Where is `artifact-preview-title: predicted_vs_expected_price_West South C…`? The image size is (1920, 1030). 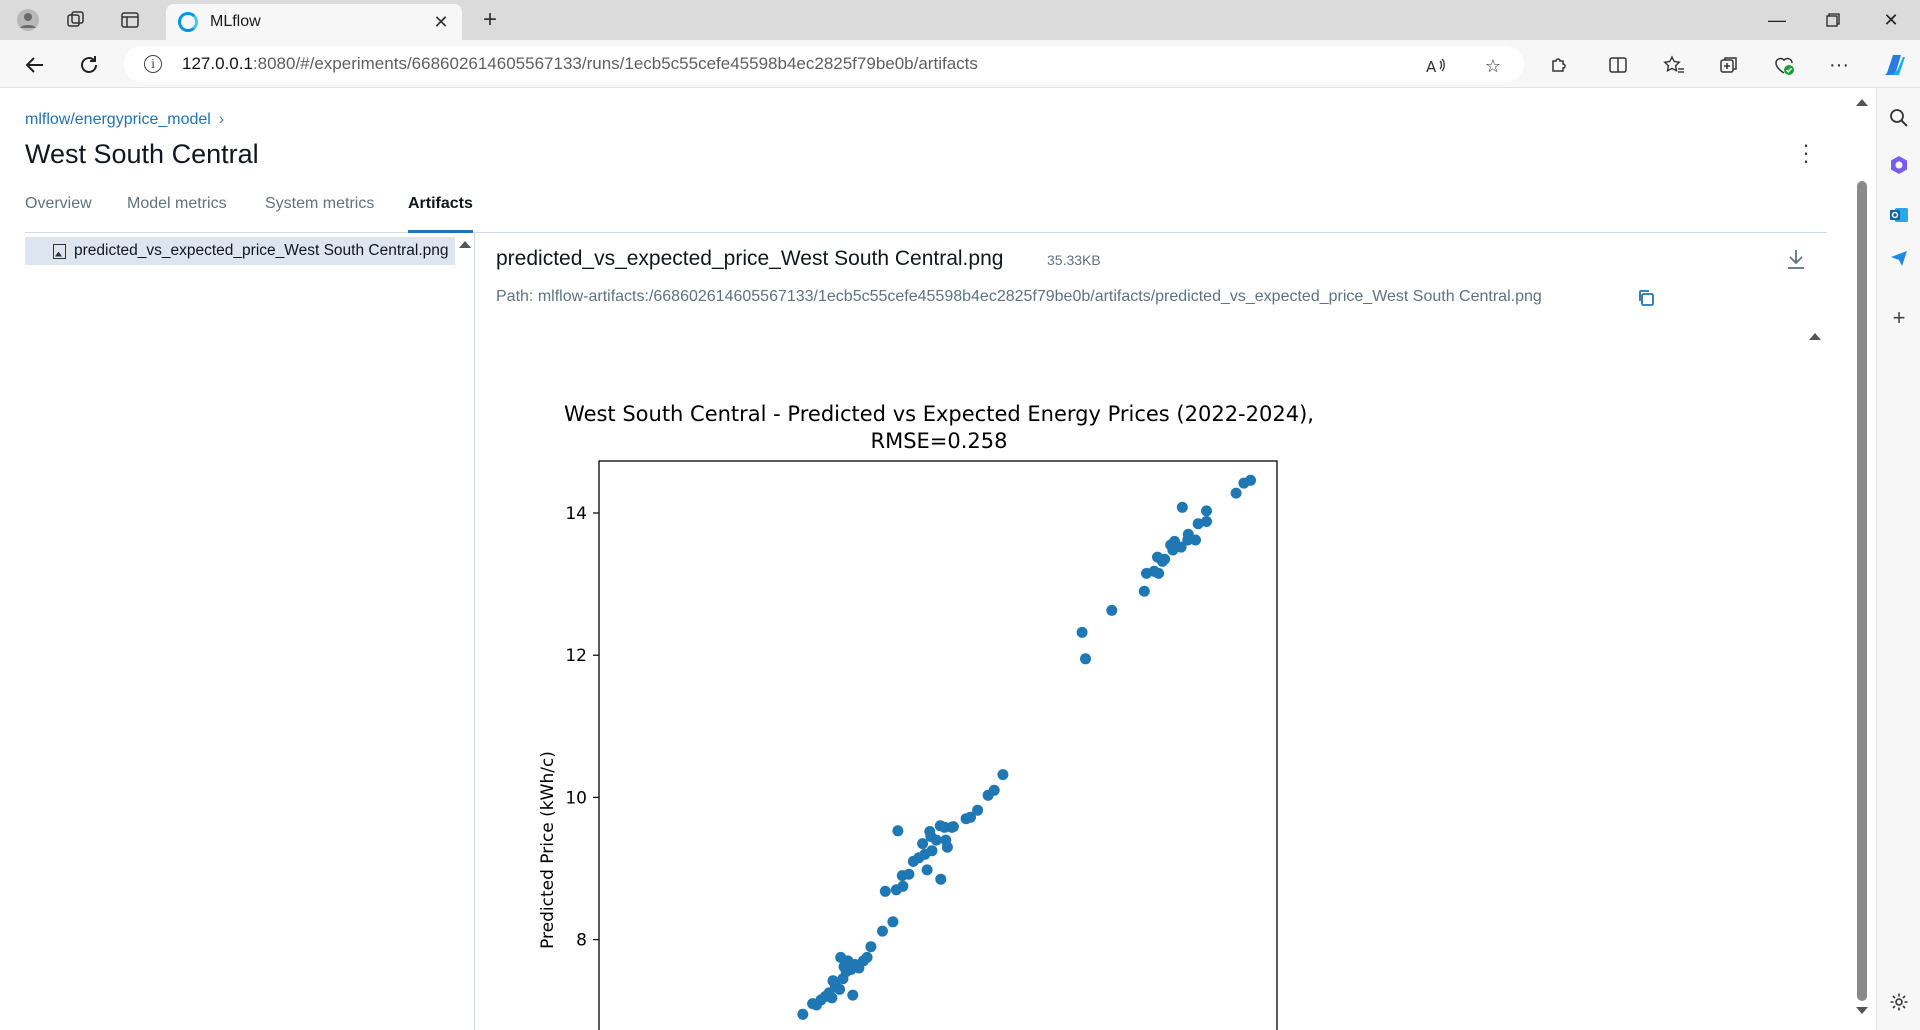 artifact-preview-title: predicted_vs_expected_price_West South C… is located at coordinates (750, 258).